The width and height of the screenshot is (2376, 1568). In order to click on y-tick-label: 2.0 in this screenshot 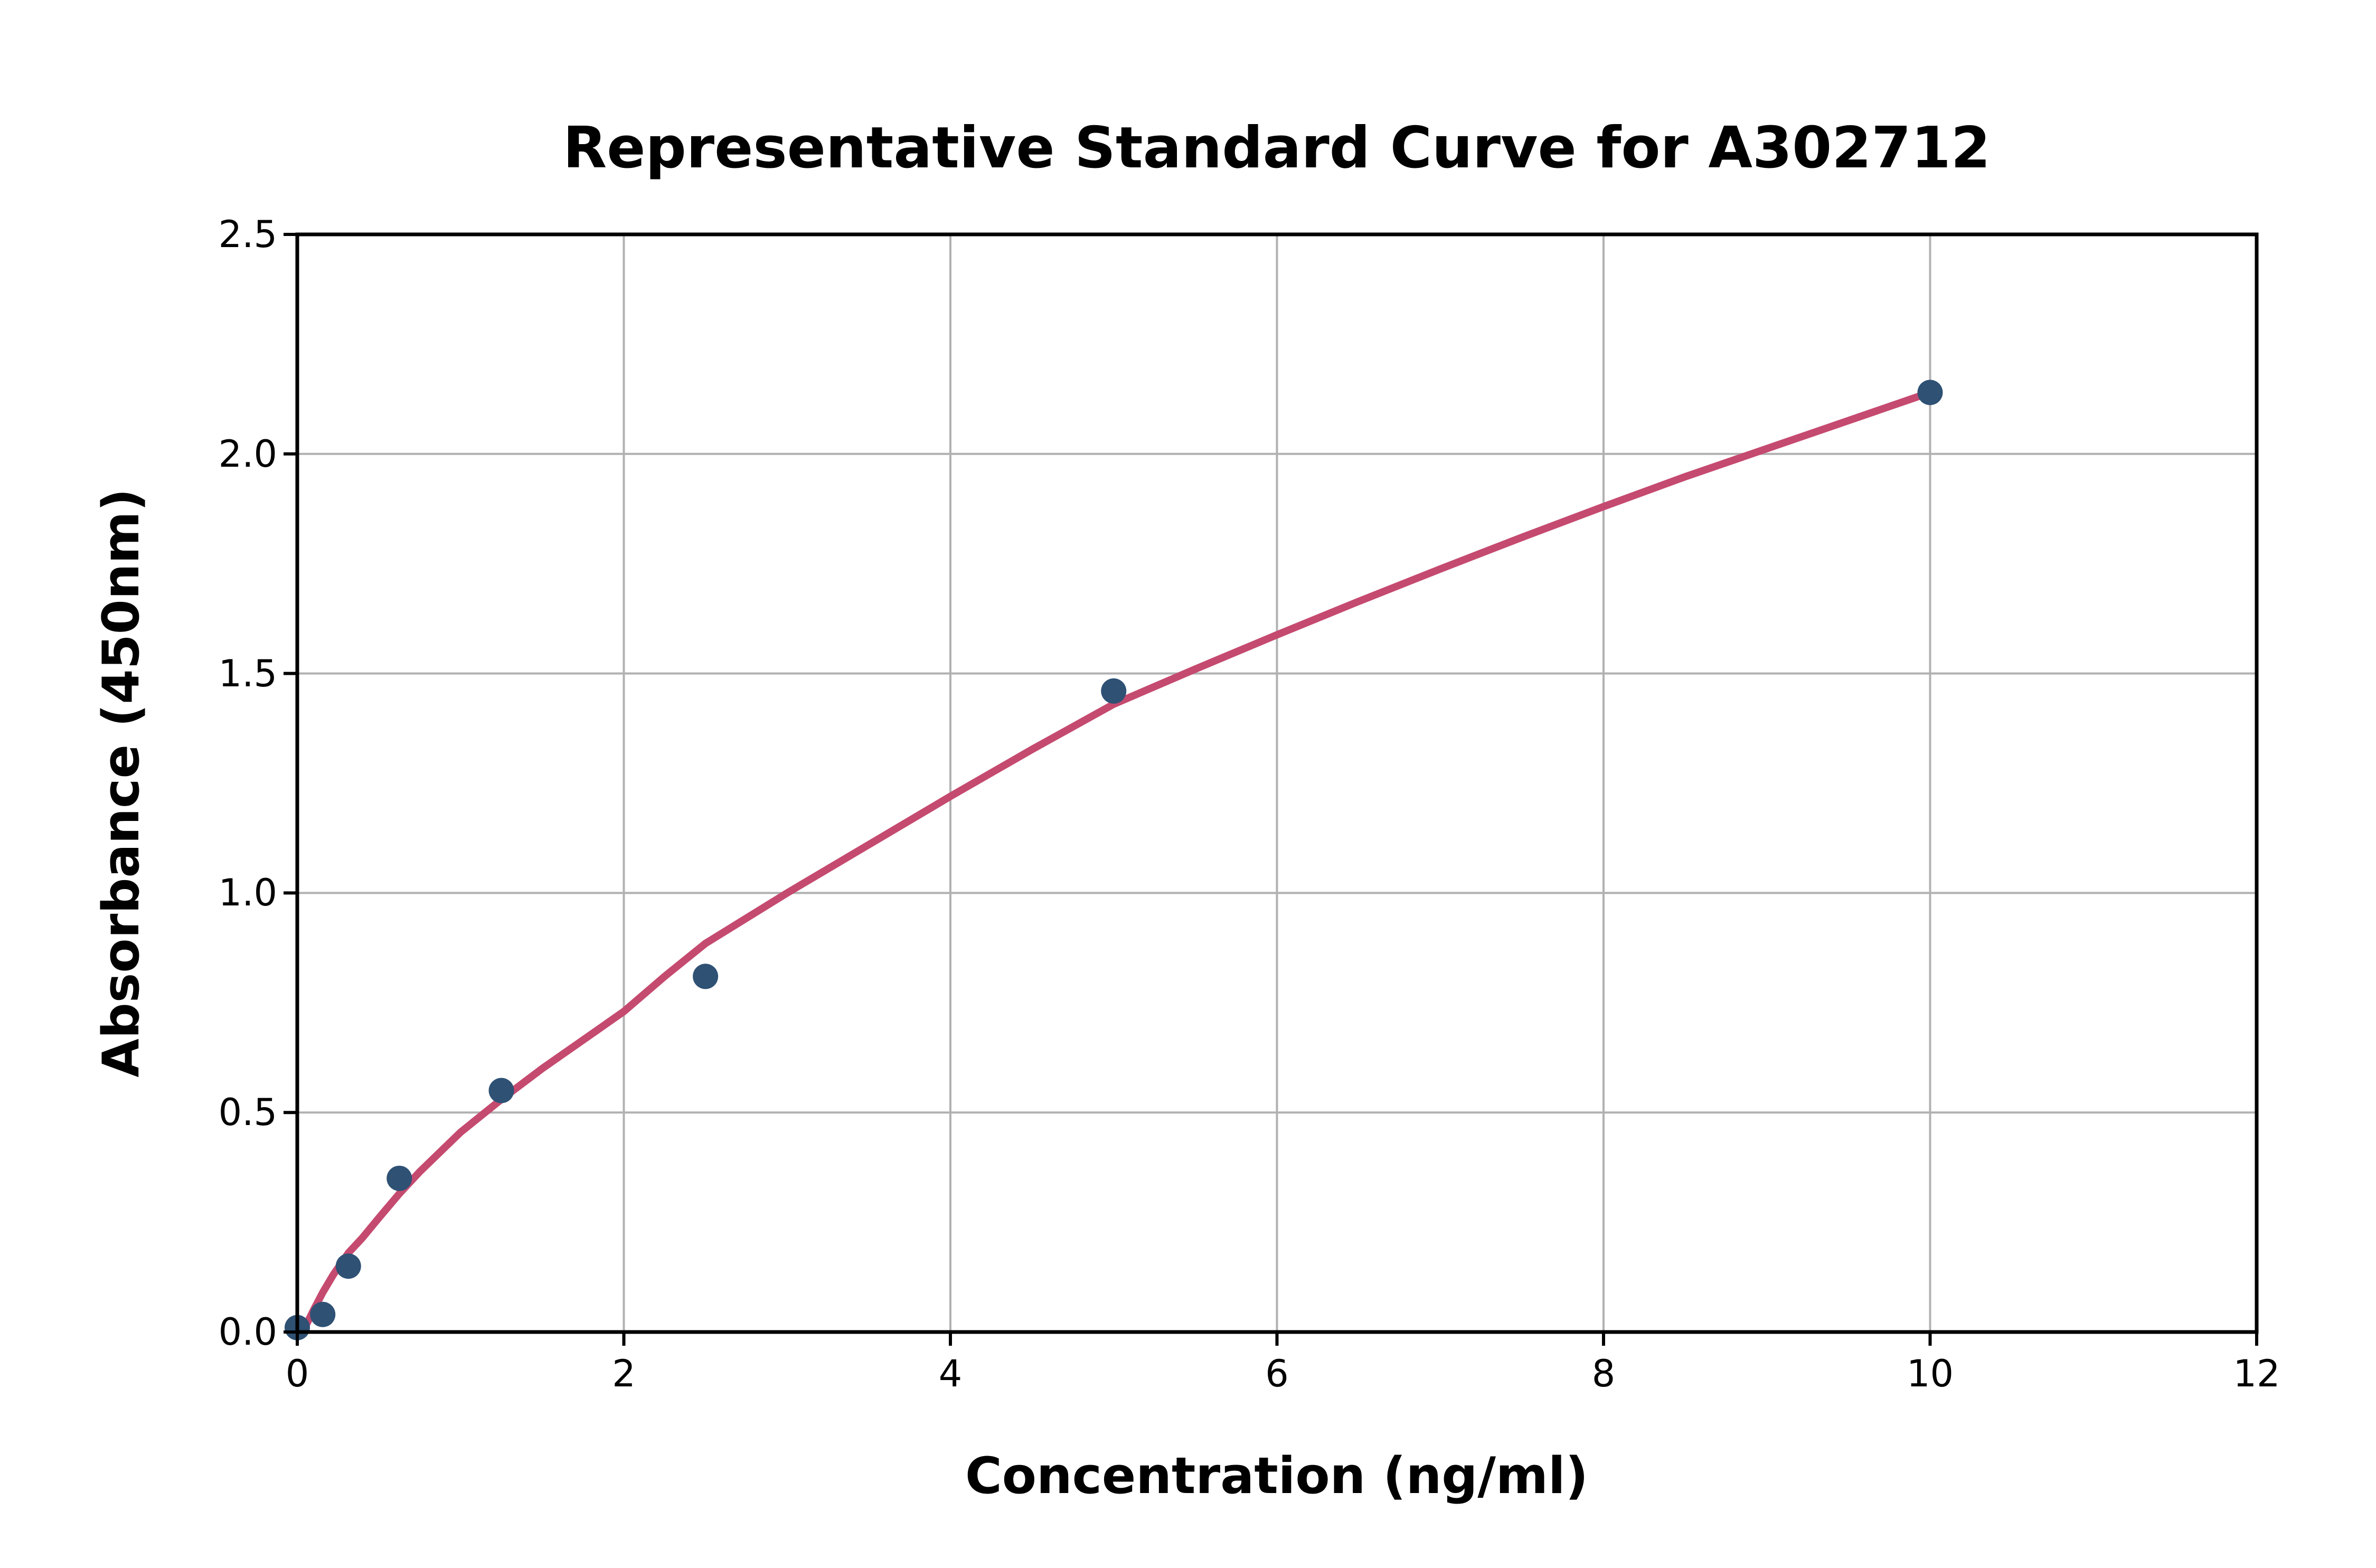, I will do `click(247, 454)`.